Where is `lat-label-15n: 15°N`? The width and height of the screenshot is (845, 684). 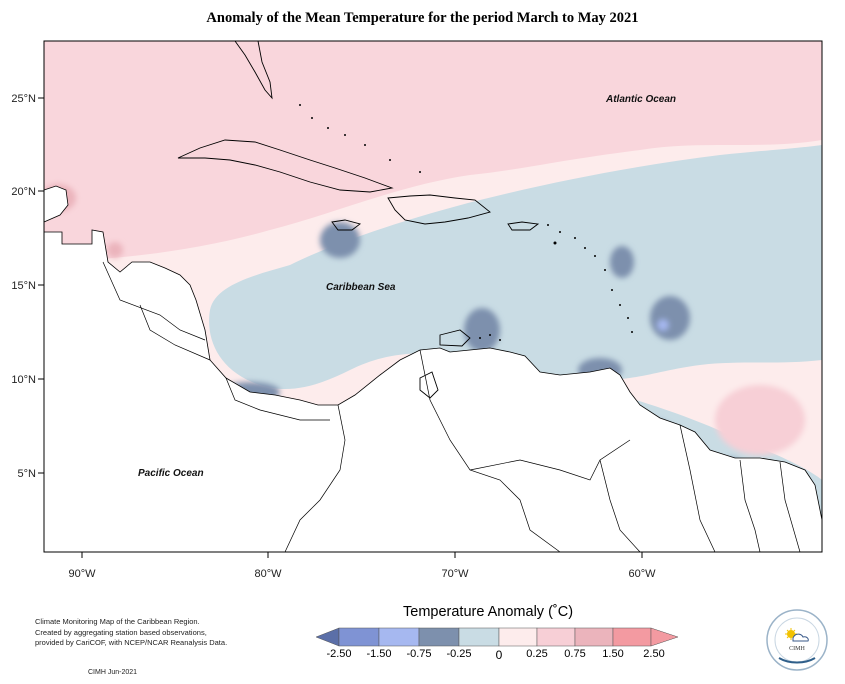 lat-label-15n: 15°N is located at coordinates (23, 286).